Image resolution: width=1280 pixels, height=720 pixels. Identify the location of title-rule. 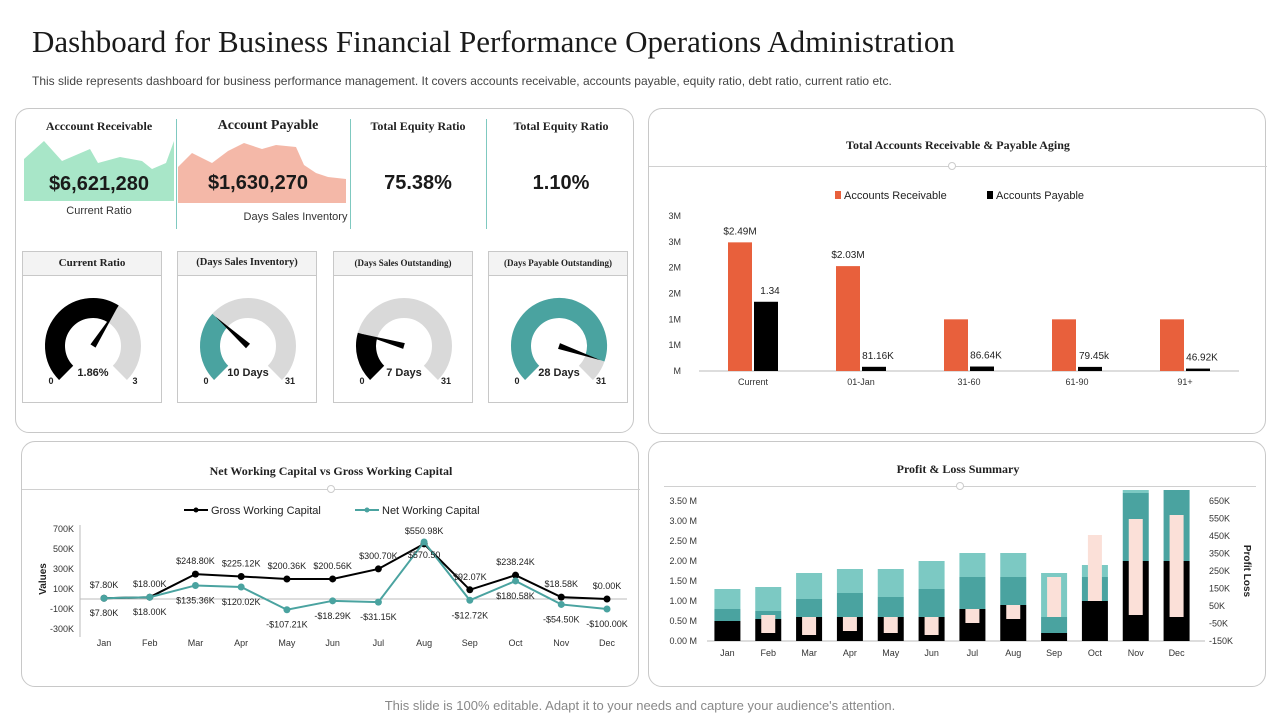
(958, 166).